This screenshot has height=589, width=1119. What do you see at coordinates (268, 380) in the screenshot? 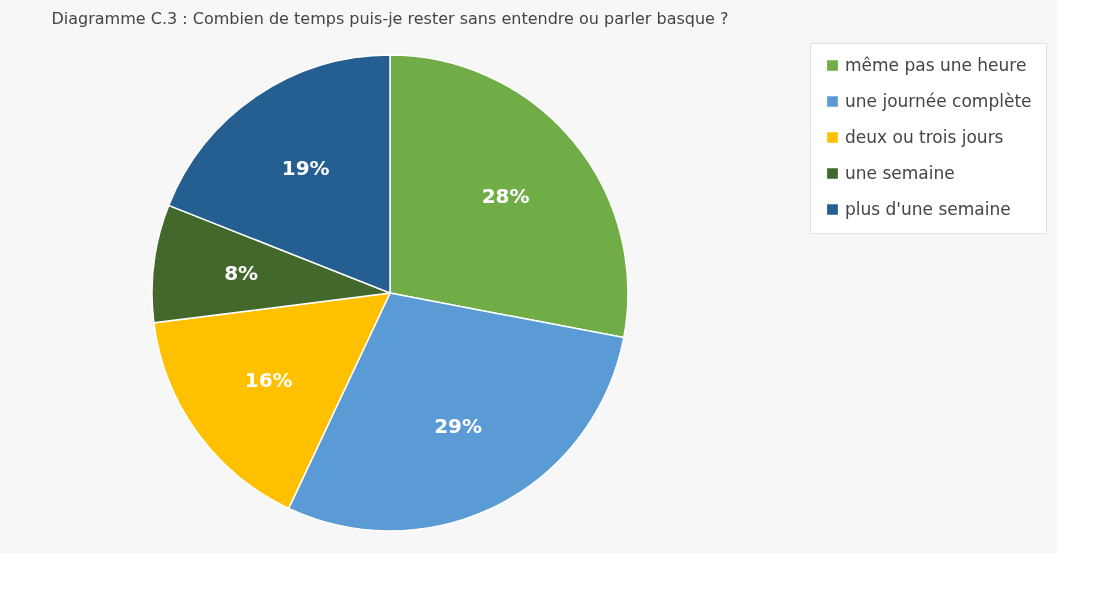
I see `data-label: 16%` at bounding box center [268, 380].